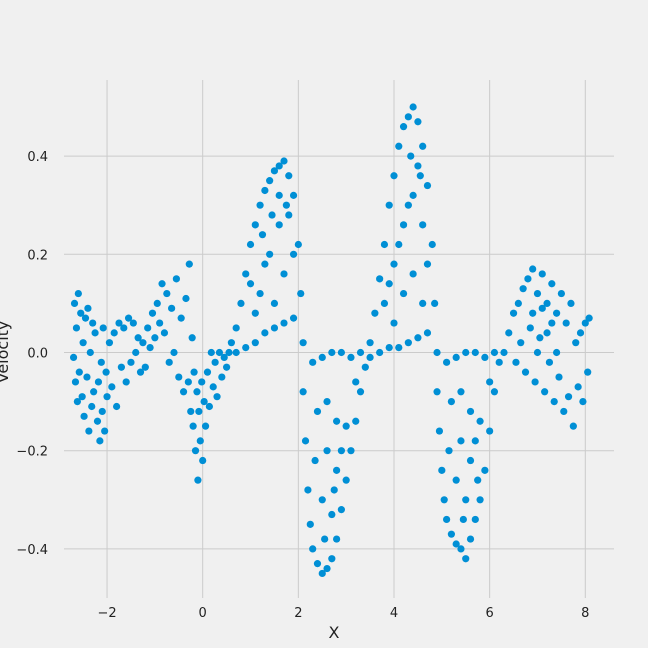 This screenshot has width=648, height=648. What do you see at coordinates (203, 613) in the screenshot?
I see `x-tick-label: 0` at bounding box center [203, 613].